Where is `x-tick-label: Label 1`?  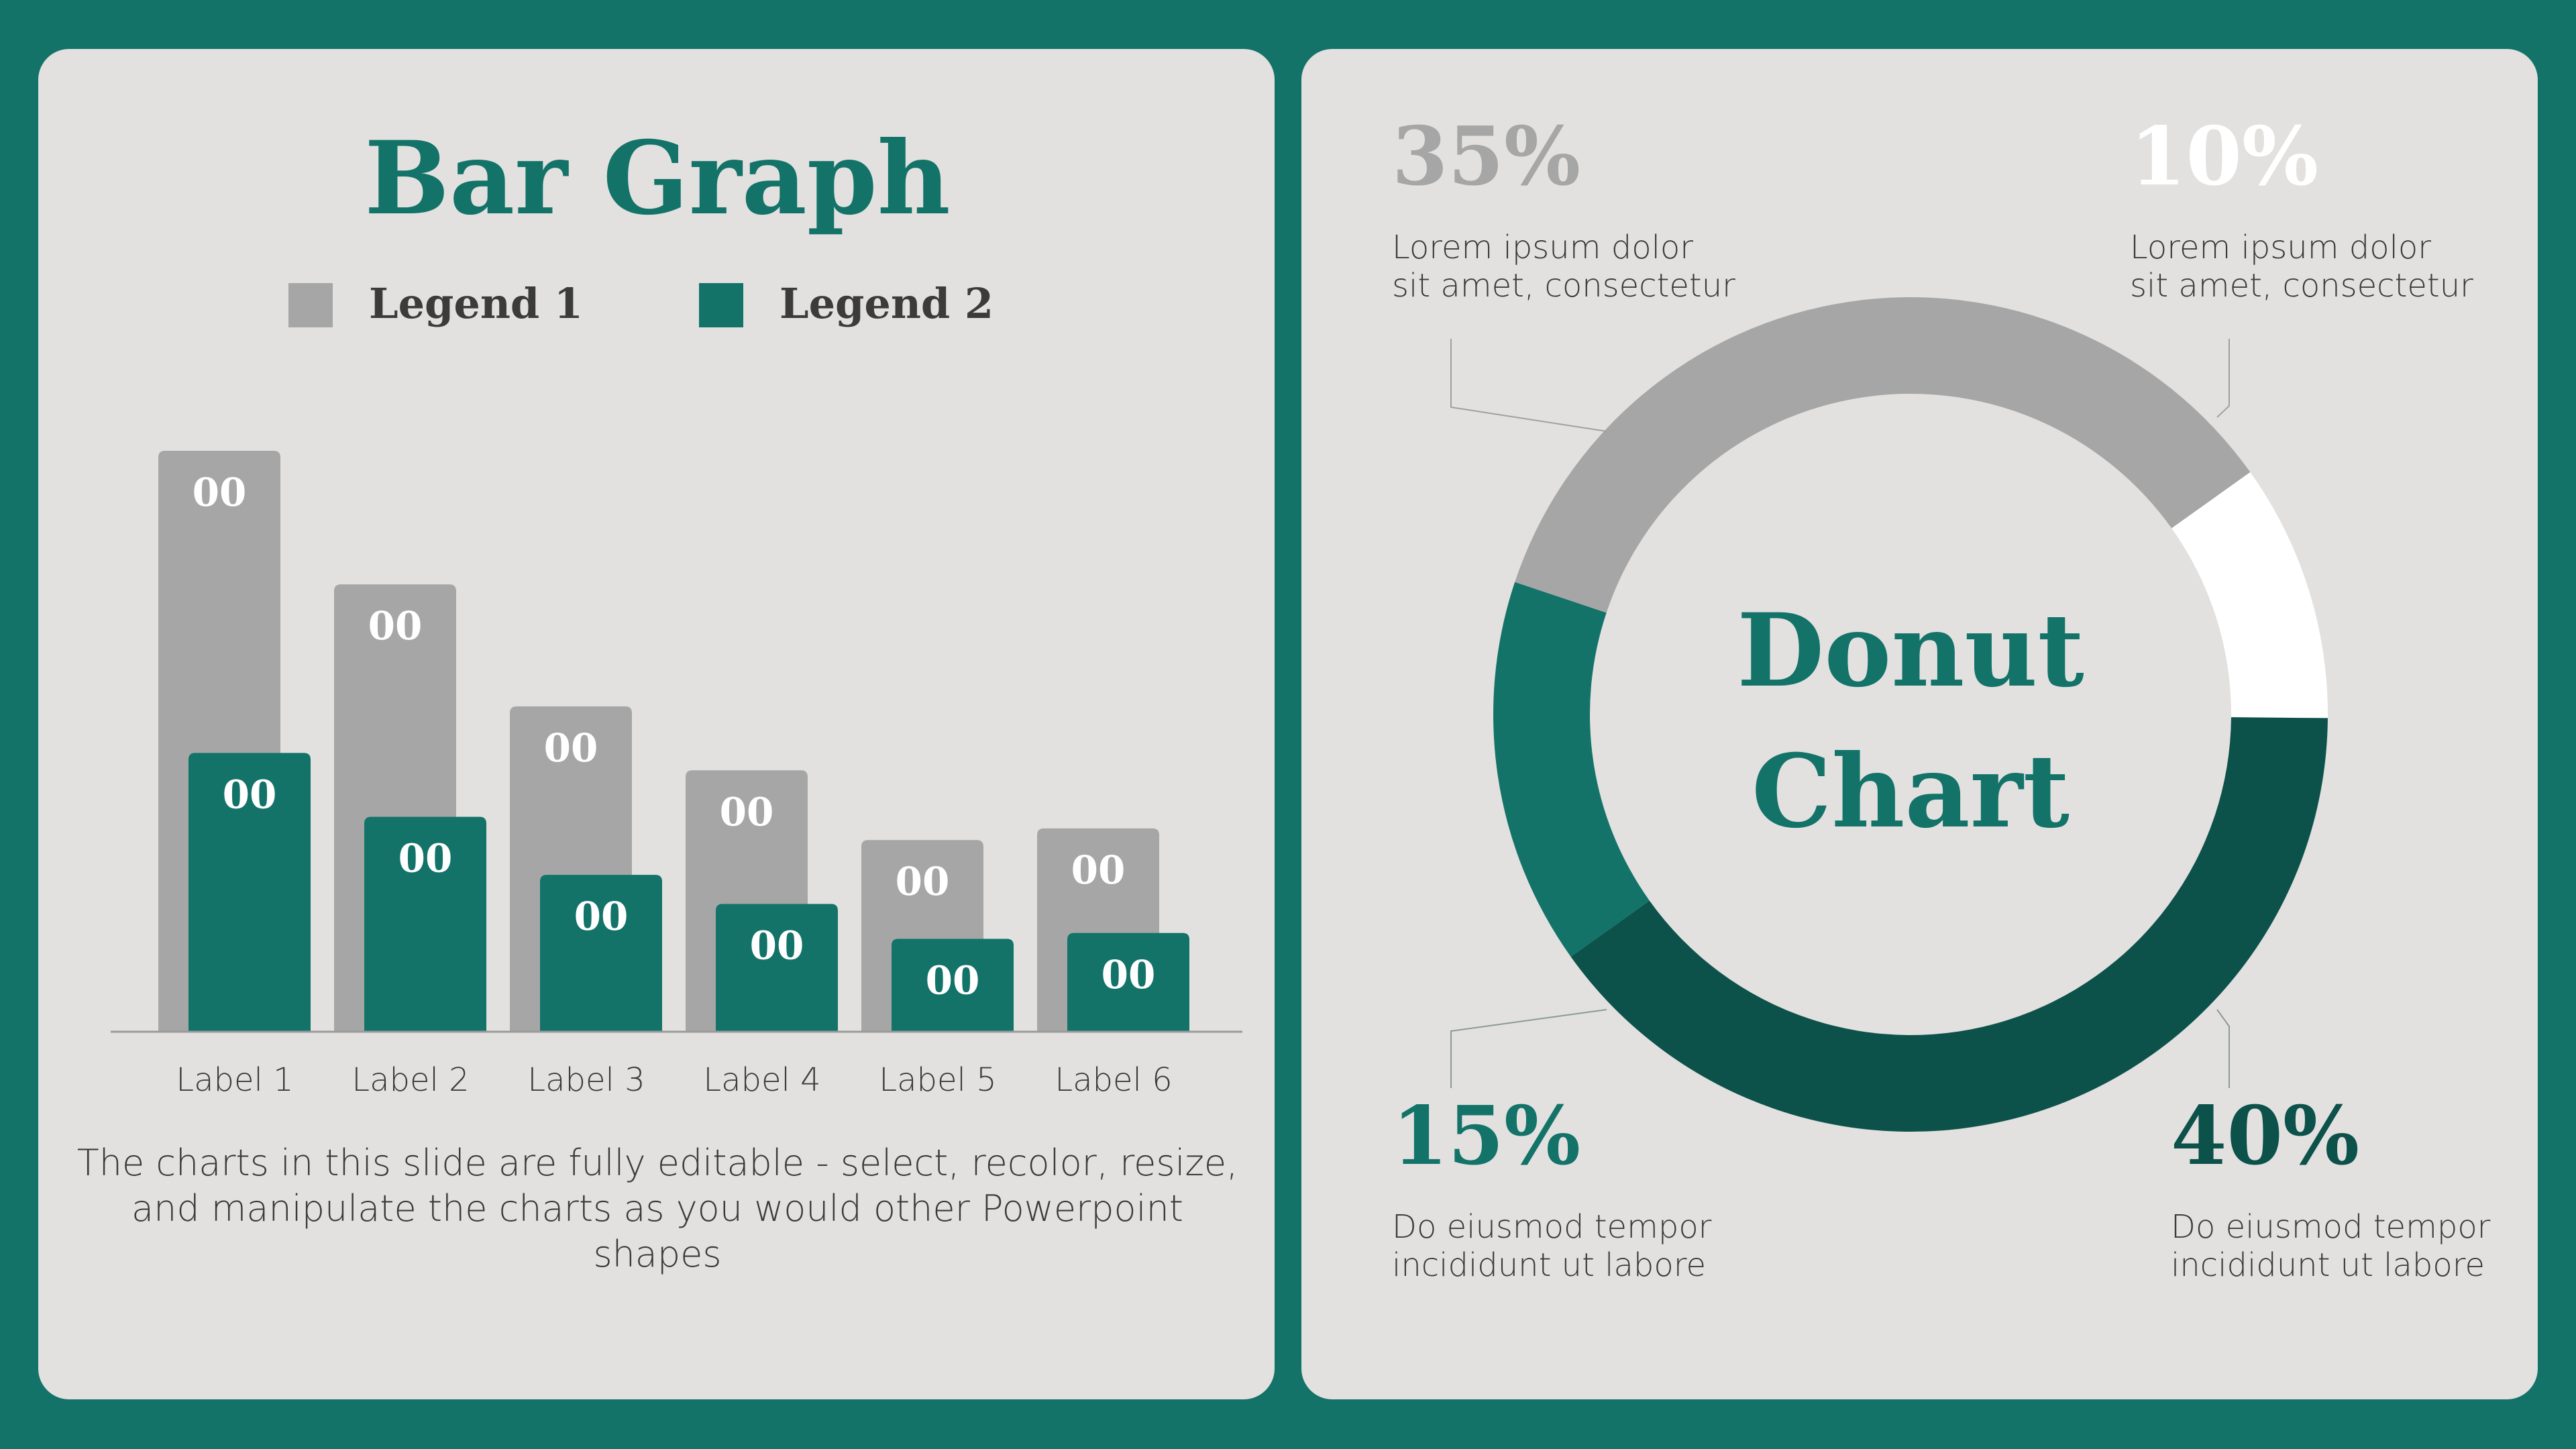
x-tick-label: Label 1 is located at coordinates (234, 1080).